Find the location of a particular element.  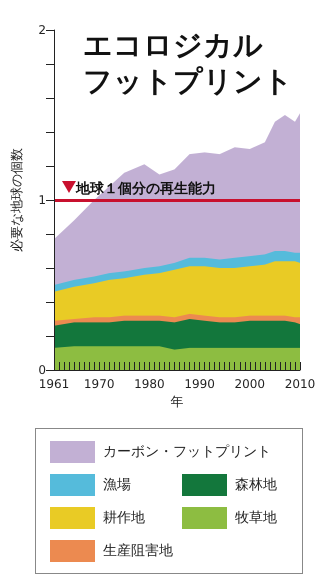

legend-label: 牧草地 is located at coordinates (256, 518).